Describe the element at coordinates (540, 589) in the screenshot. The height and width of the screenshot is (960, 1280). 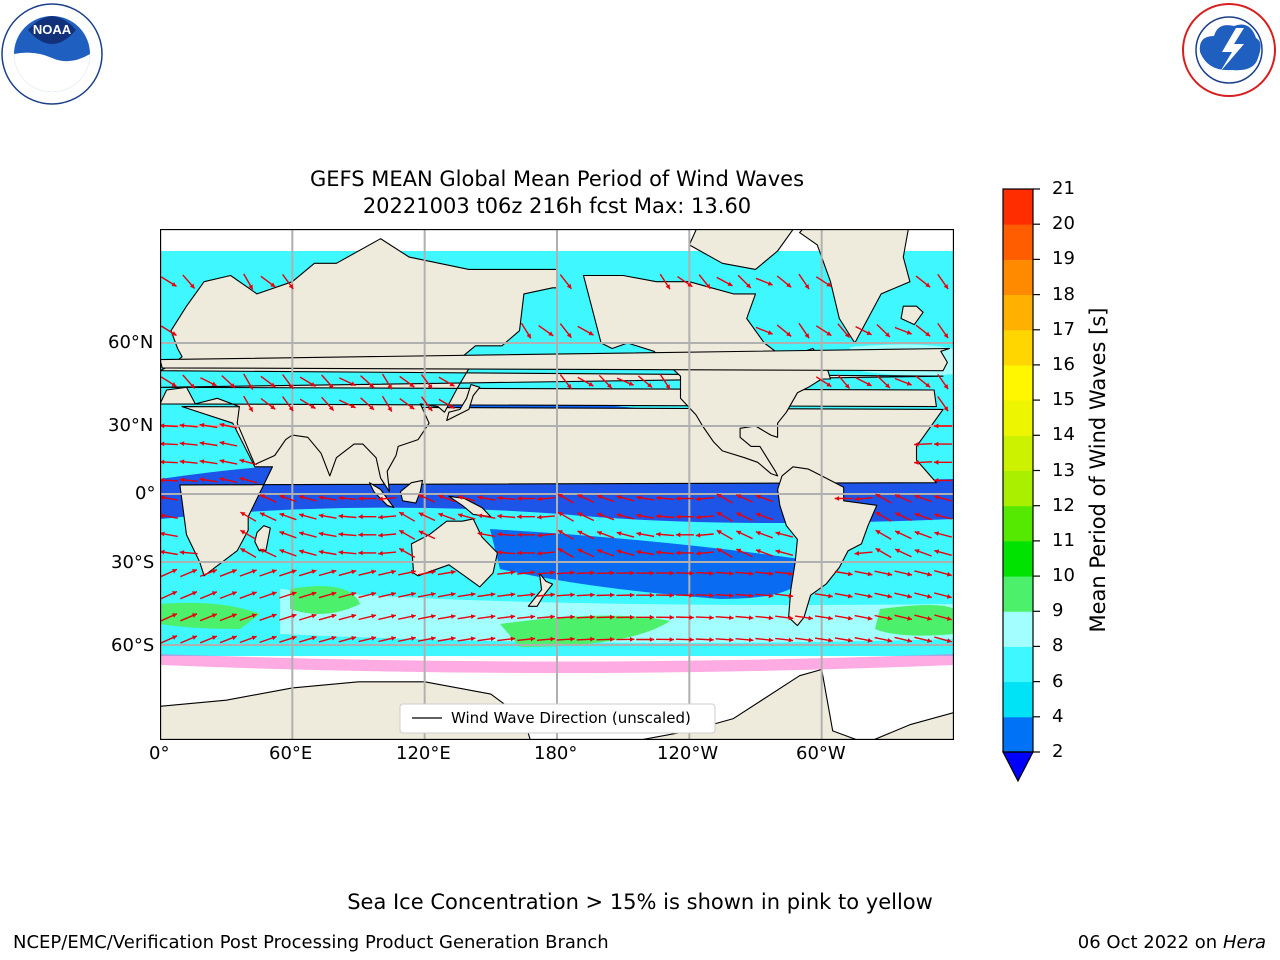
I see `land-new-zealand` at that location.